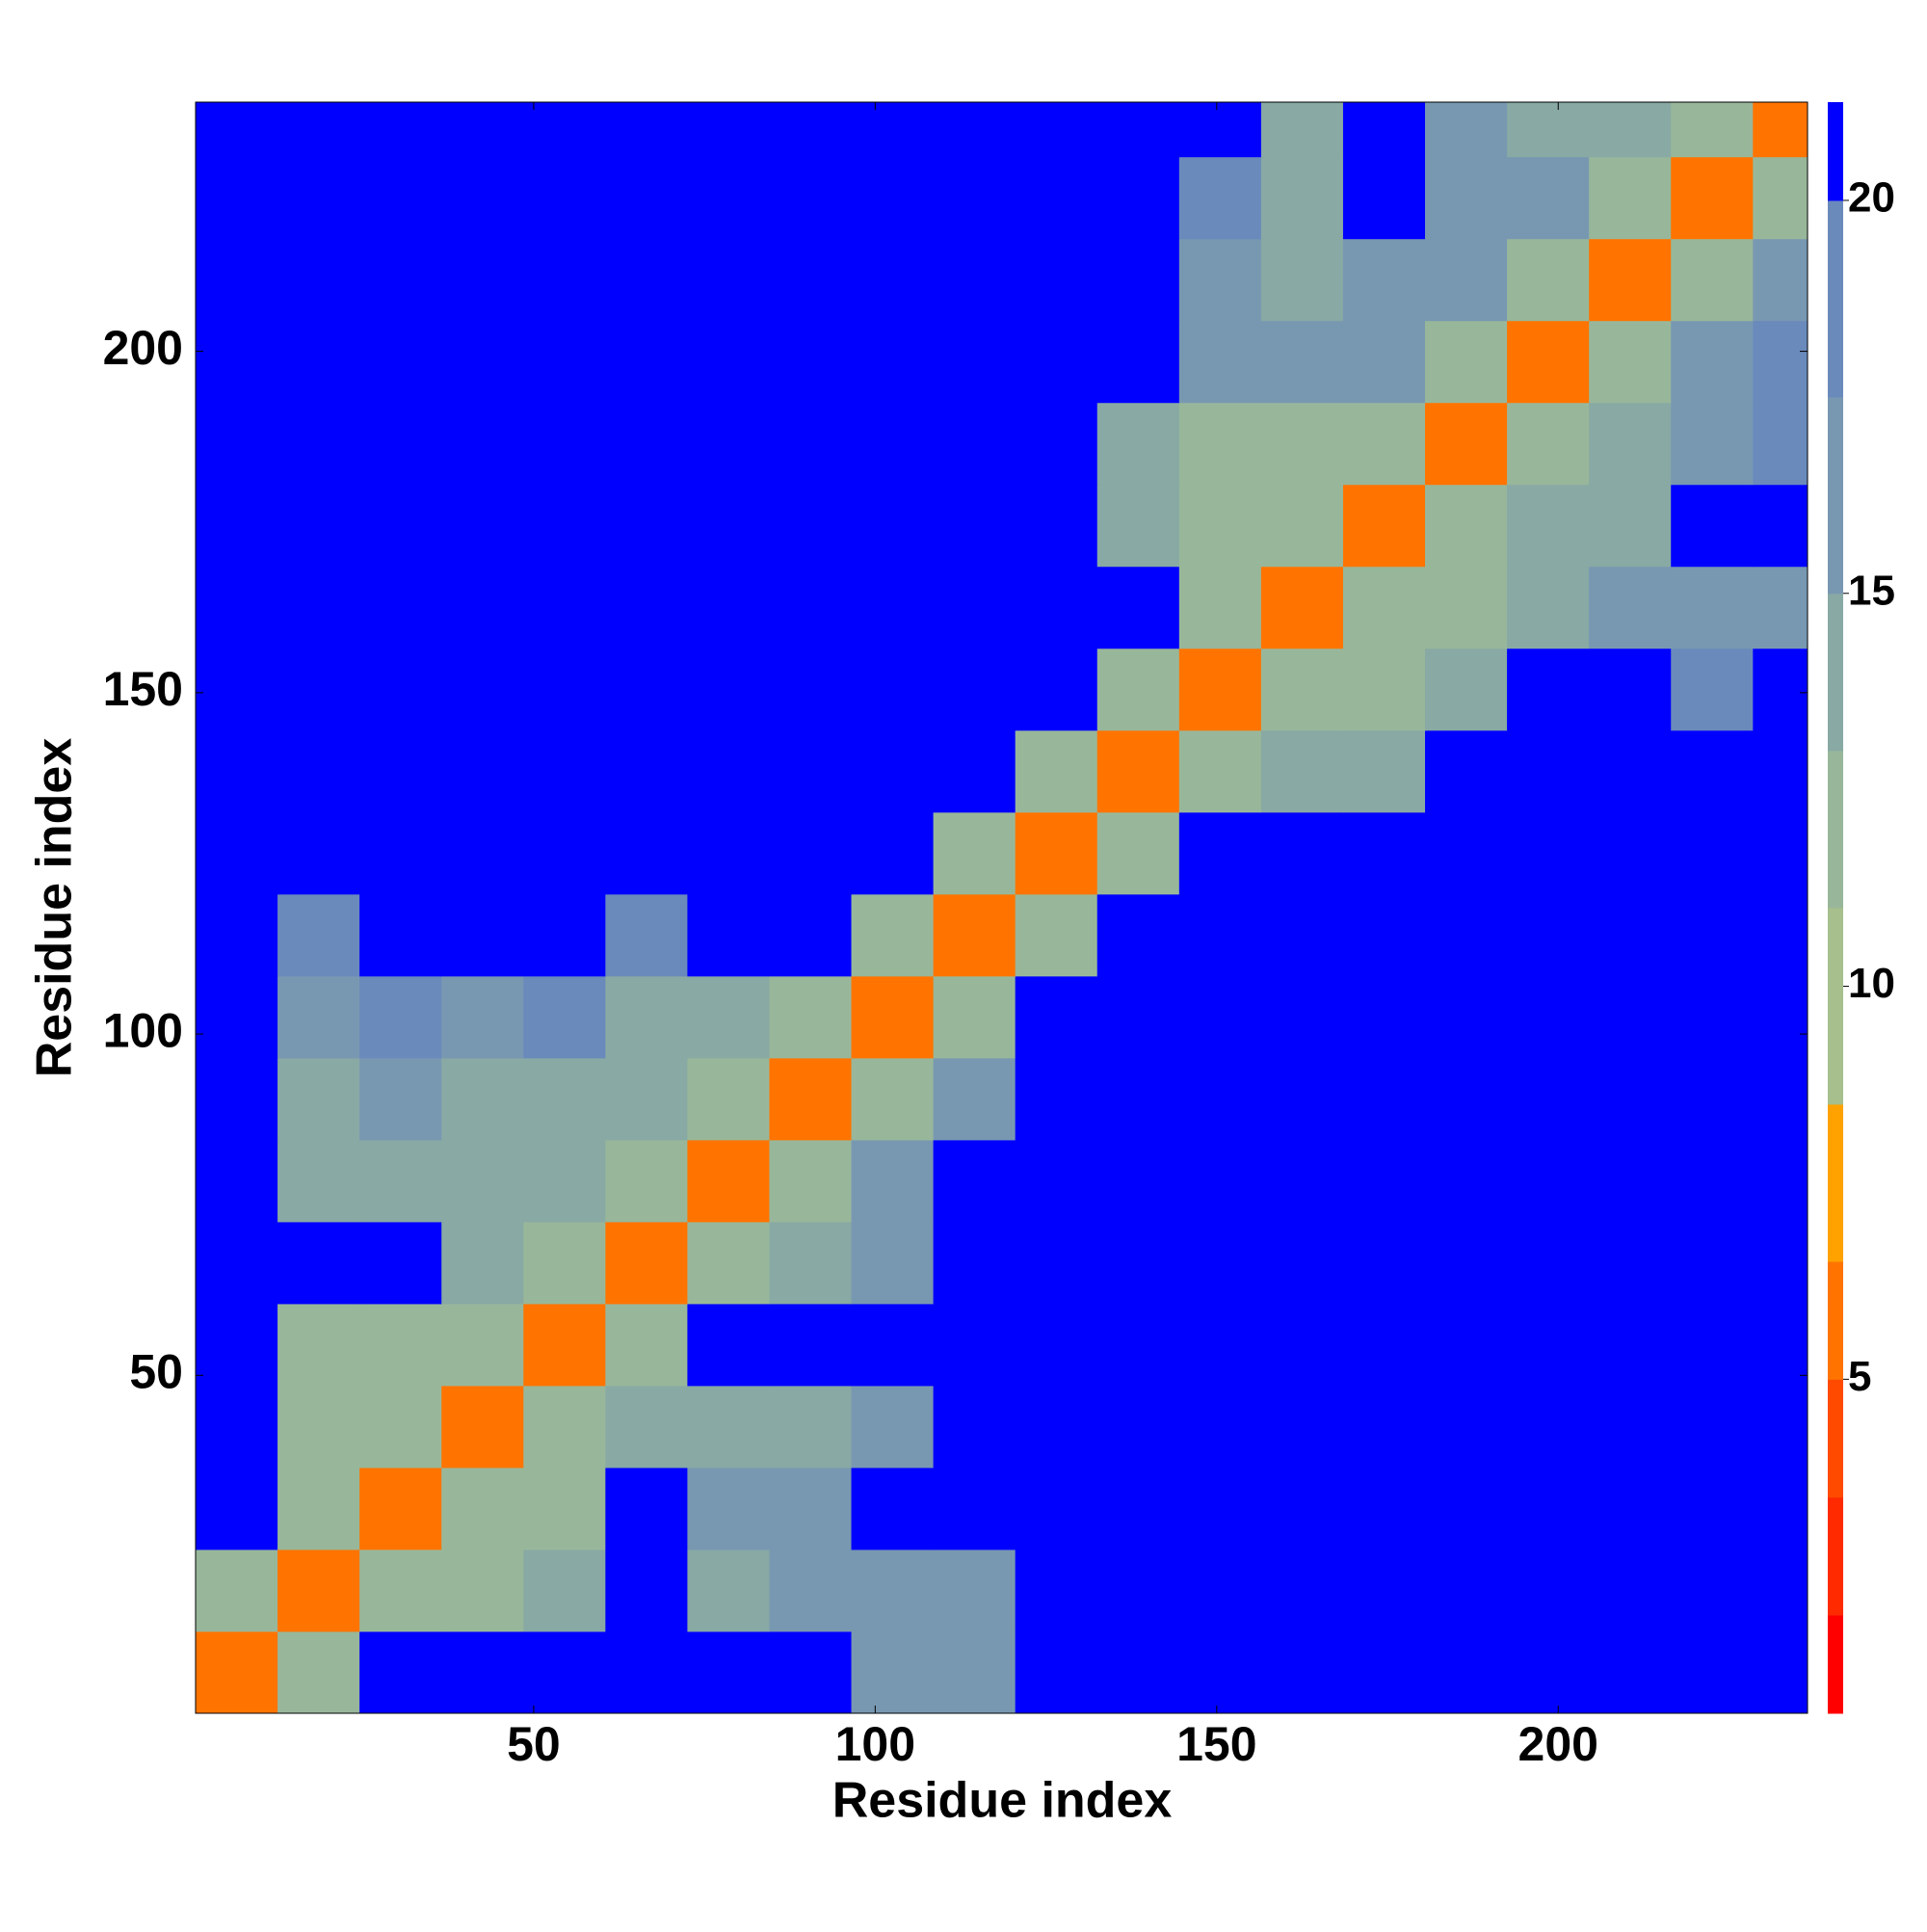  I want to click on colorbar-tick-label: 10, so click(1871, 983).